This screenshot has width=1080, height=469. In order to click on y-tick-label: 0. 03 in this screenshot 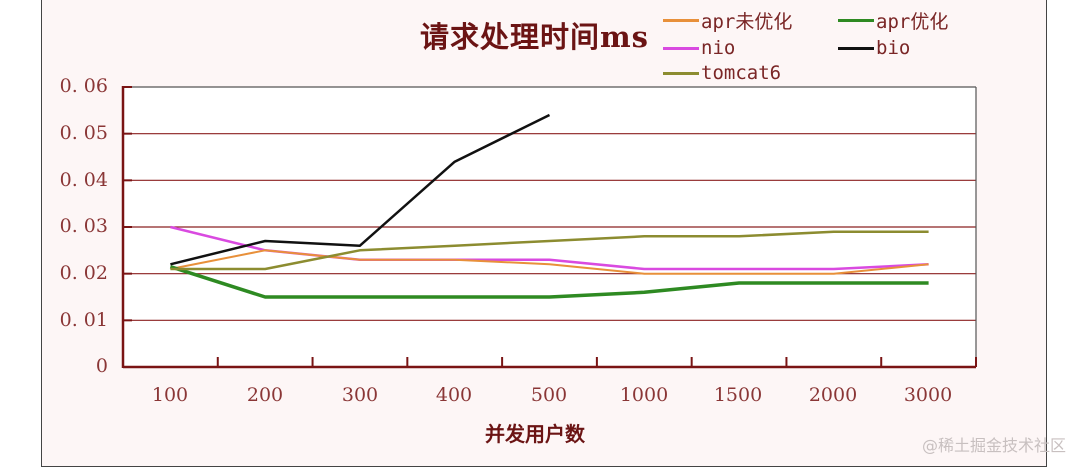, I will do `click(83, 226)`.